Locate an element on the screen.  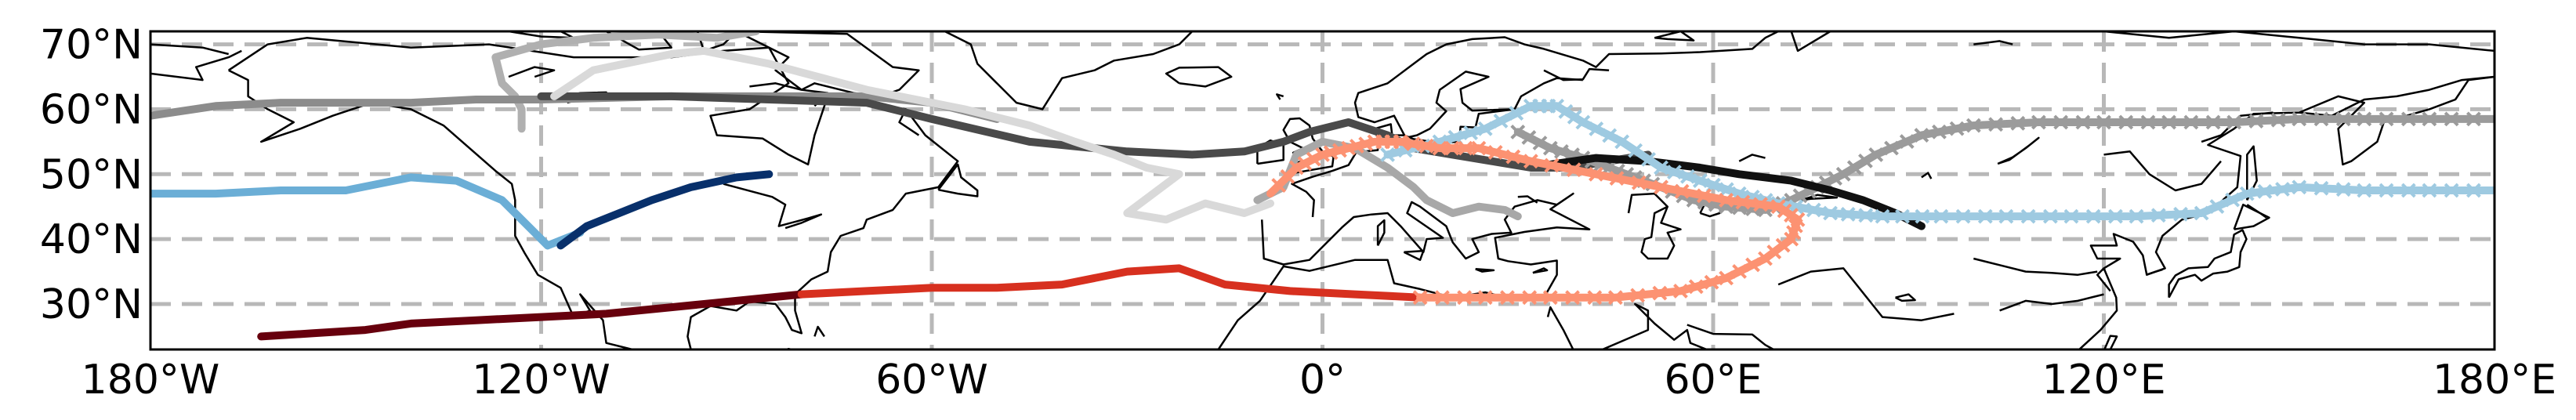
coastline-arctic-siberia is located at coordinates (2142, 41).